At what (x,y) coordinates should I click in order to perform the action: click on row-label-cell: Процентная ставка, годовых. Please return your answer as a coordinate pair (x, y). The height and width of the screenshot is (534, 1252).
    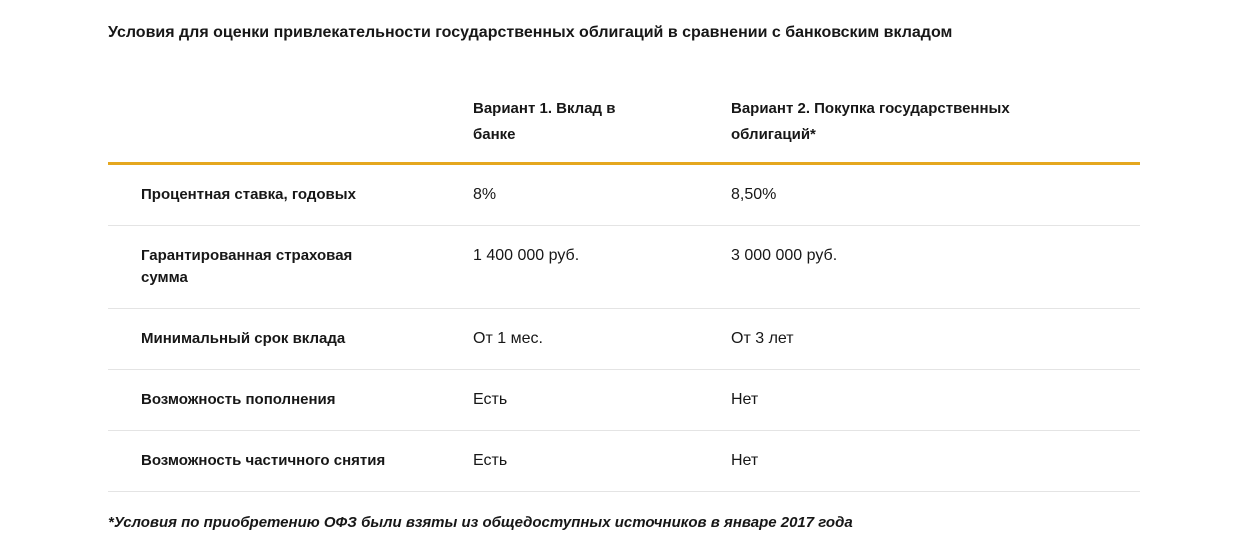
    Looking at the image, I should click on (290, 194).